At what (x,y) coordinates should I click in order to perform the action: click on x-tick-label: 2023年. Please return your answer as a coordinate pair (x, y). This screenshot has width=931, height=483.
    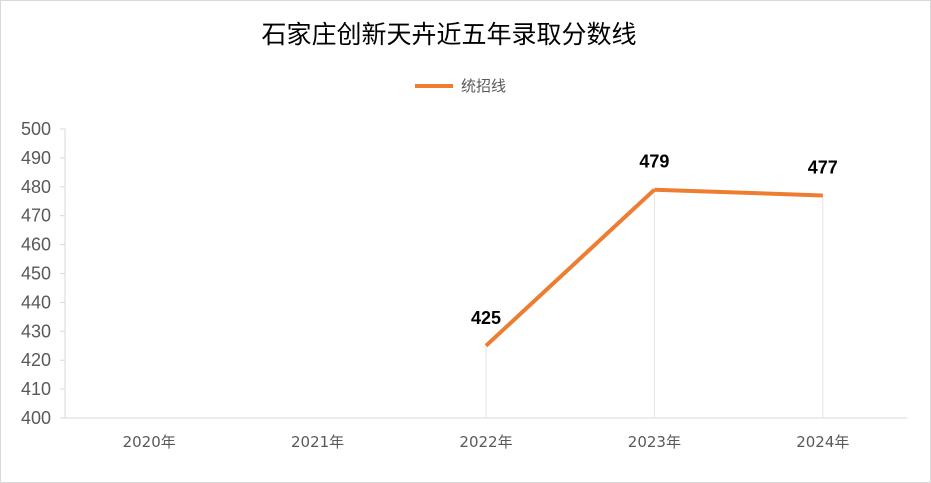
    Looking at the image, I should click on (654, 442).